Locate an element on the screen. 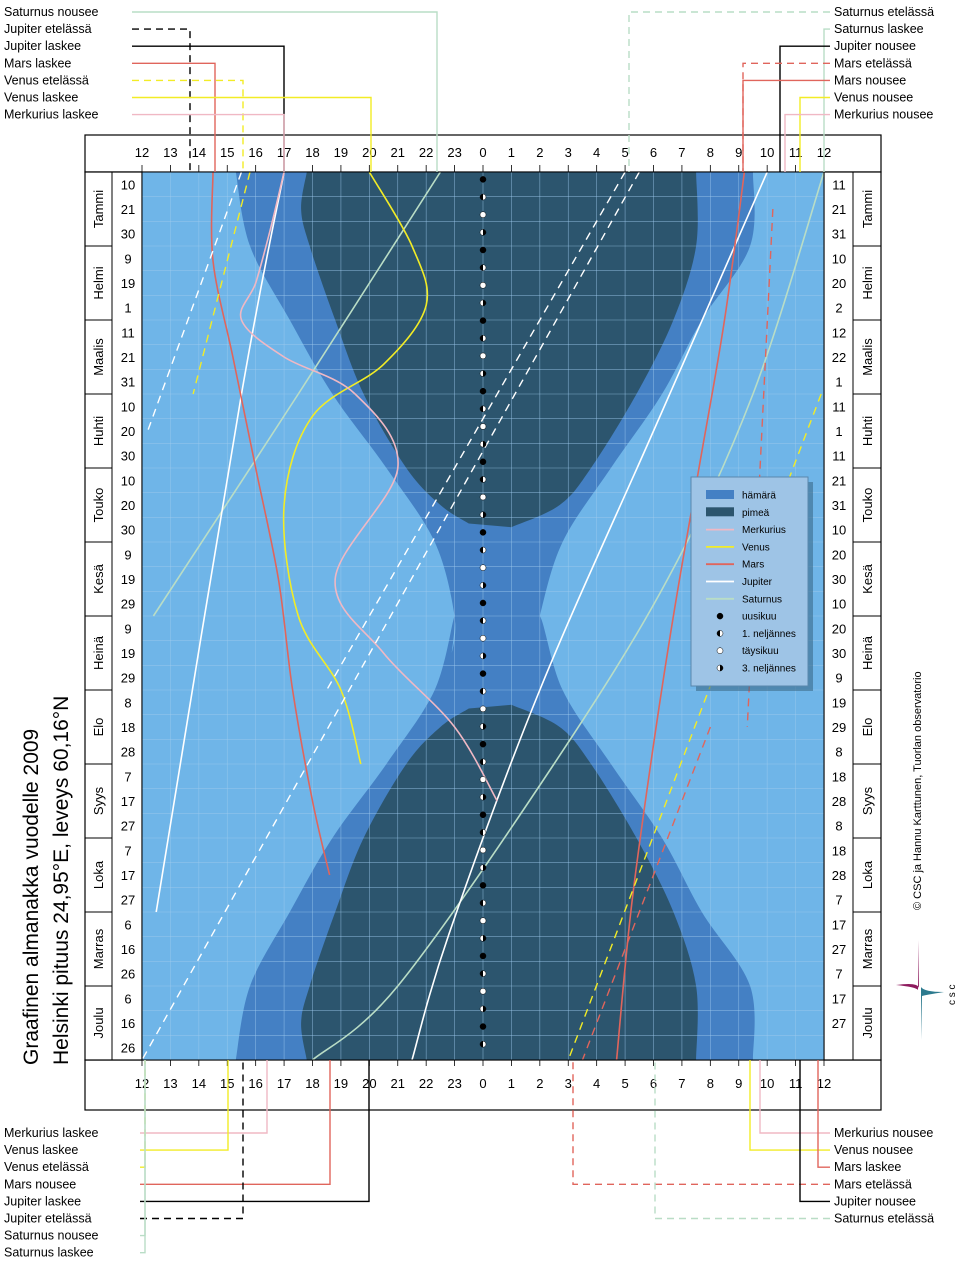 Image resolution: width=966 pixels, height=1265 pixels. month-label: Kesä is located at coordinates (98, 578).